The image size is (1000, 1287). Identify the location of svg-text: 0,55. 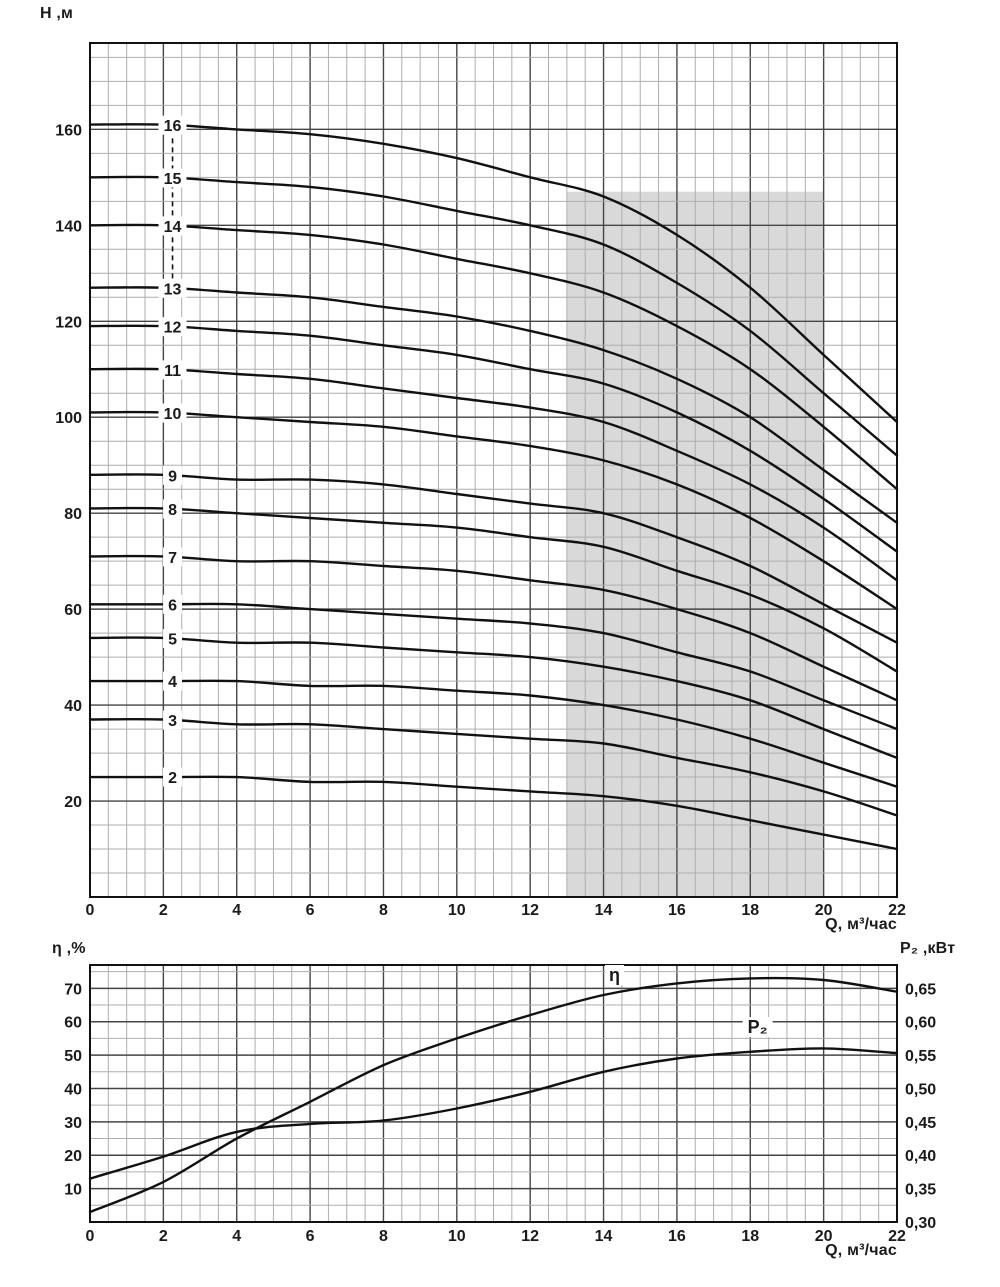
(920, 1056).